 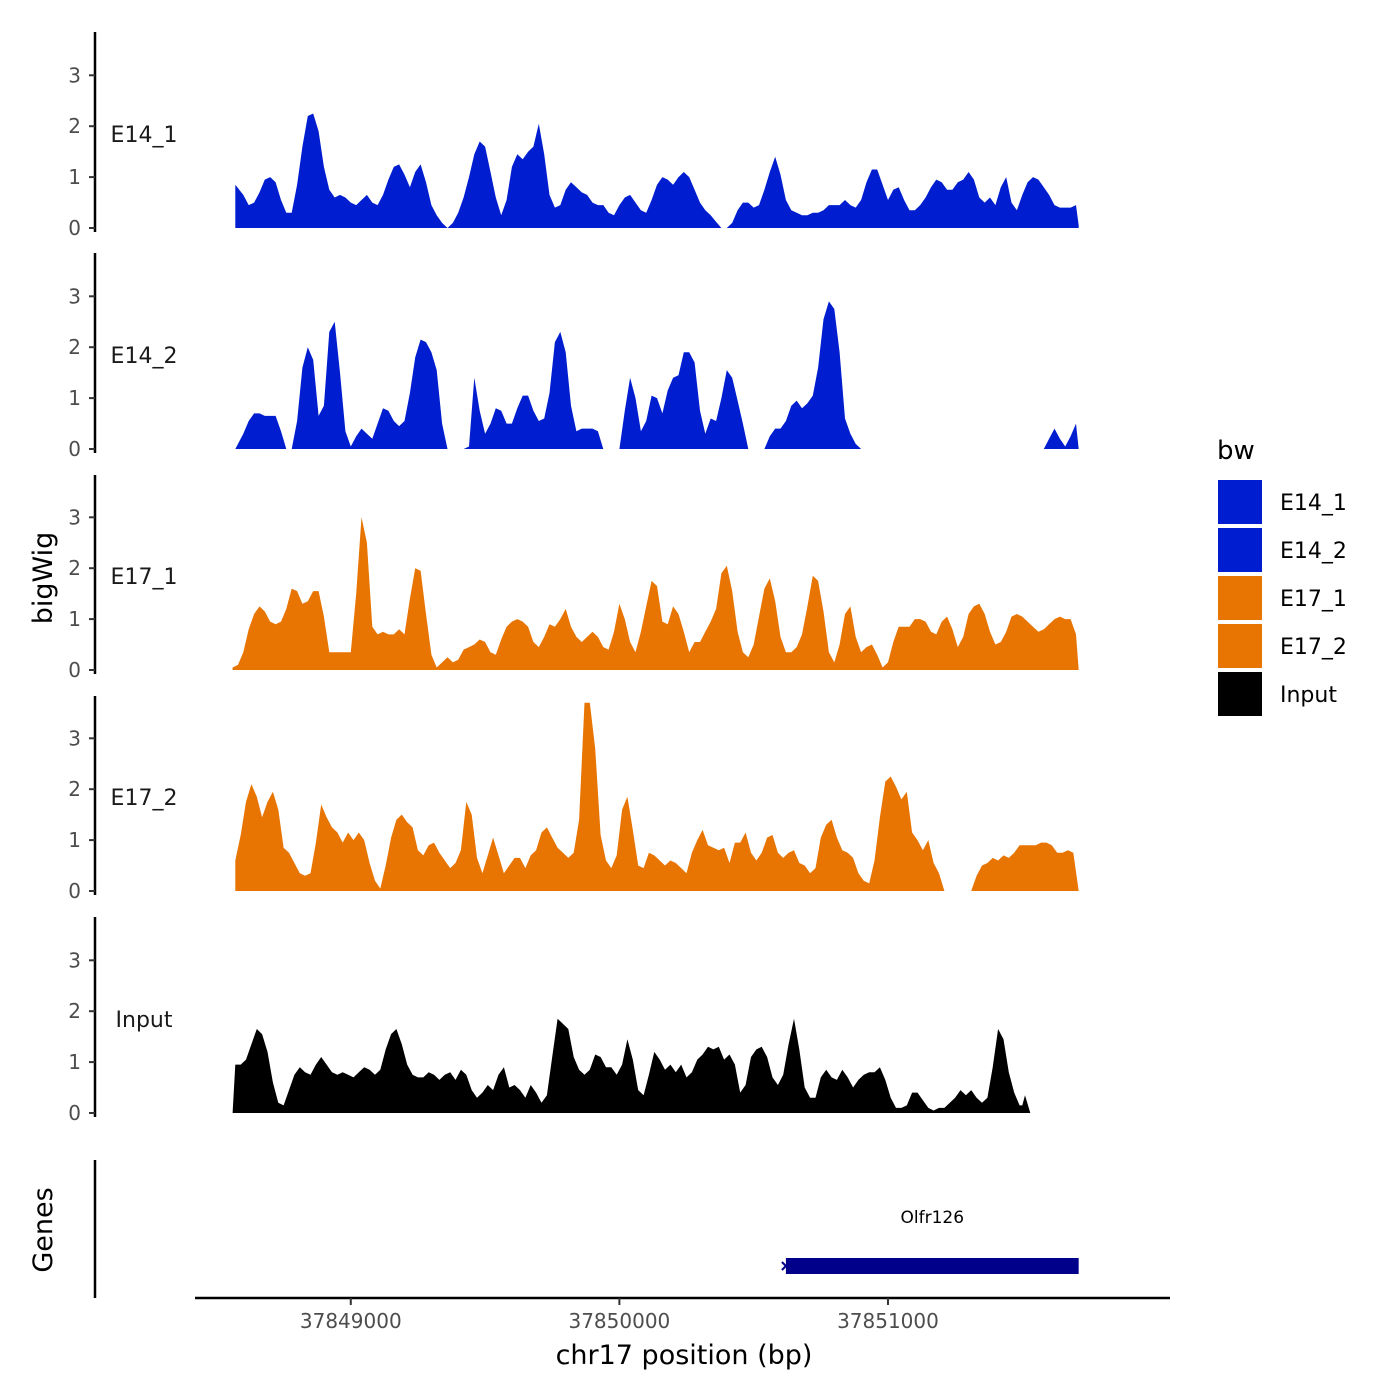 What do you see at coordinates (888, 1321) in the screenshot?
I see `x-tick-label: 37851000` at bounding box center [888, 1321].